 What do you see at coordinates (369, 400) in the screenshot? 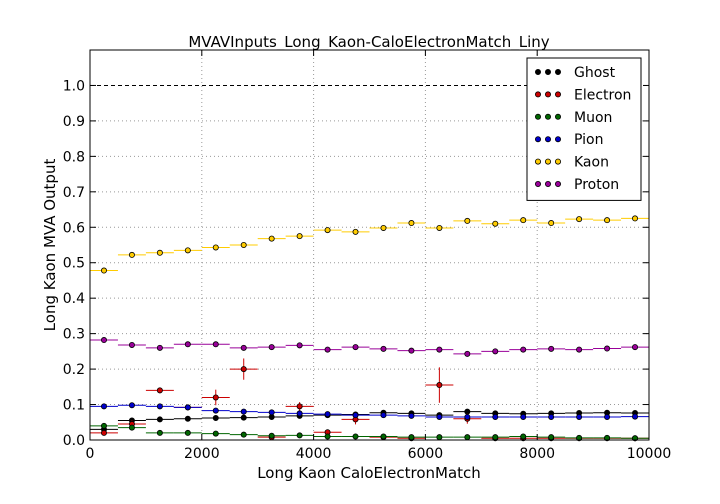
I see `series-electron` at bounding box center [369, 400].